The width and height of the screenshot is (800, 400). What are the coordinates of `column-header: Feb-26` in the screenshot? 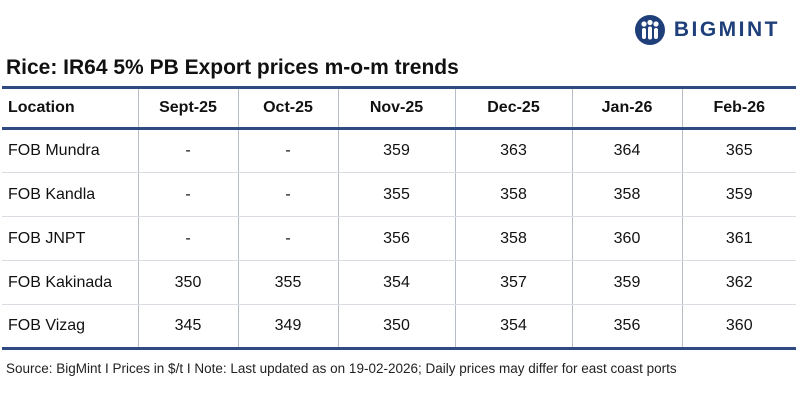 It's located at (739, 108).